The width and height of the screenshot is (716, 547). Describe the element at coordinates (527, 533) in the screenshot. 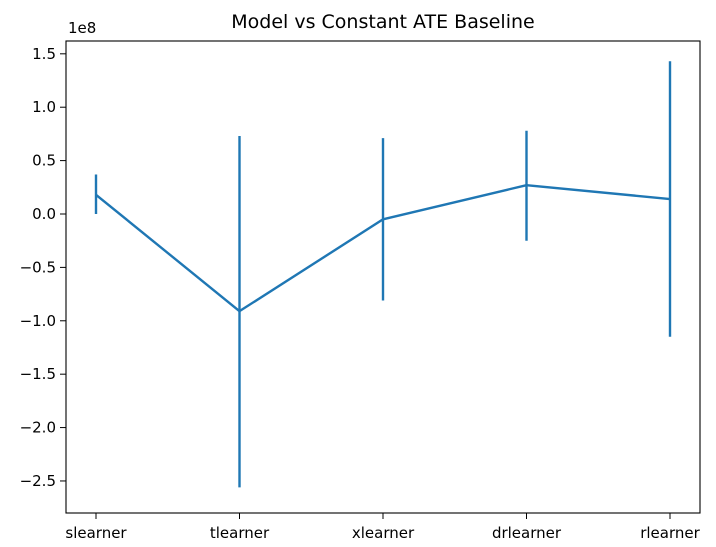

I see `x-tick-label: drlearner` at that location.